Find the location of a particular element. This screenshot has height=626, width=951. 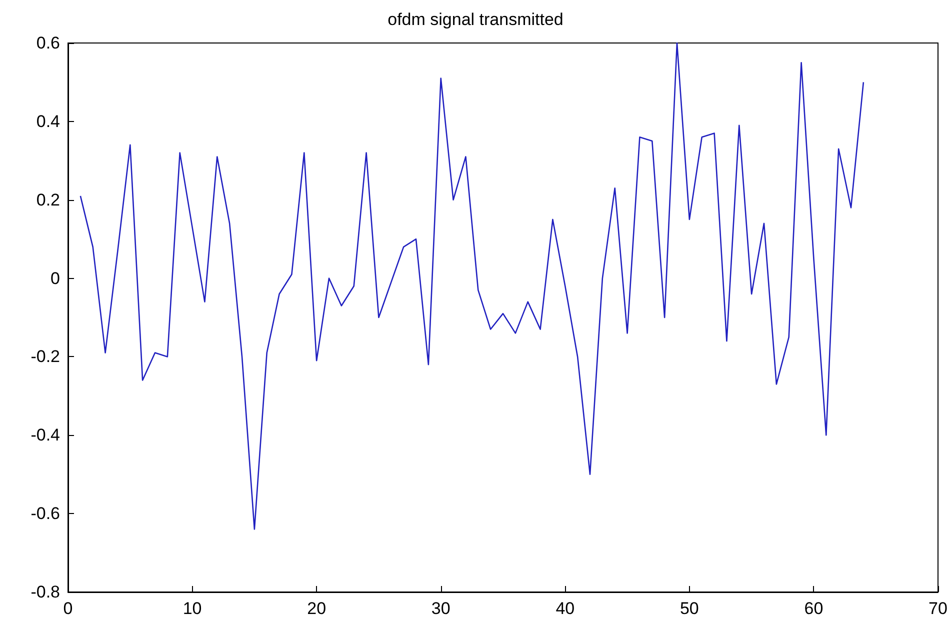

y-tick-label: 0.4 is located at coordinates (48, 121).